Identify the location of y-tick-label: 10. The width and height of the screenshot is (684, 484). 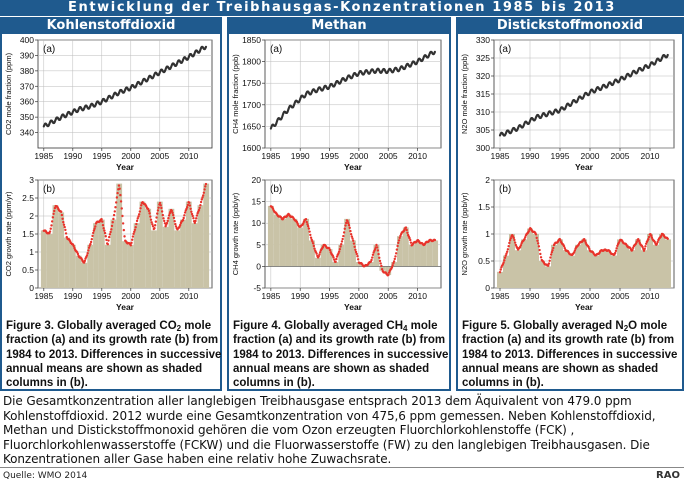
(257, 223).